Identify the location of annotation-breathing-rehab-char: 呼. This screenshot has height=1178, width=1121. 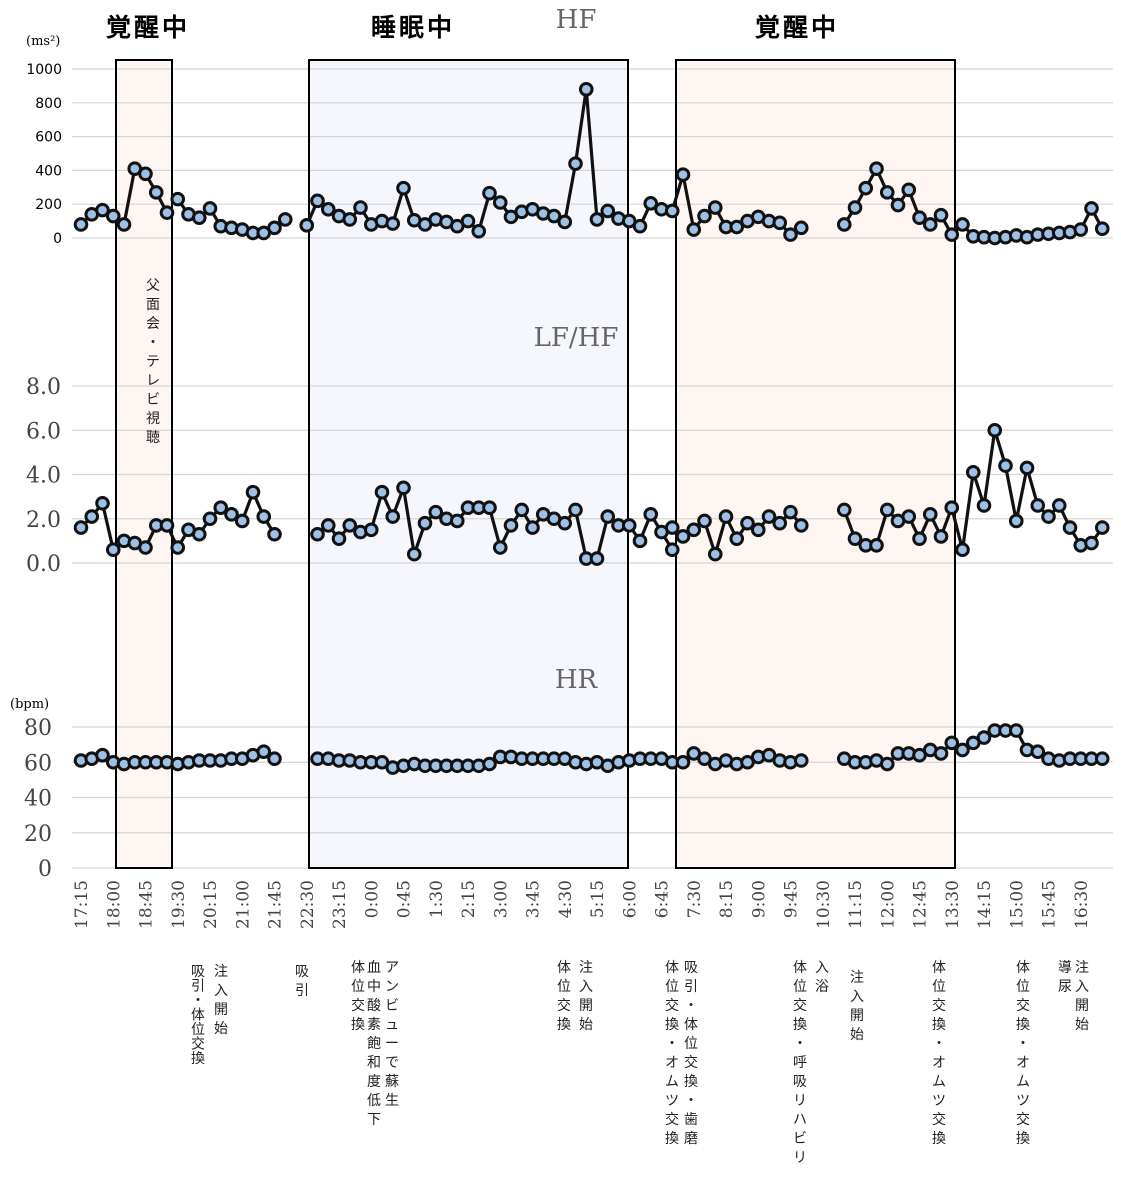
(800, 1063).